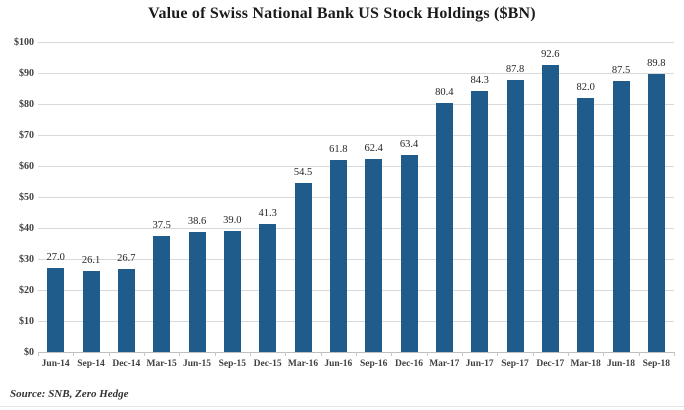 Image resolution: width=684 pixels, height=410 pixels. Describe the element at coordinates (26, 228) in the screenshot. I see `y-axis-label: $40` at that location.